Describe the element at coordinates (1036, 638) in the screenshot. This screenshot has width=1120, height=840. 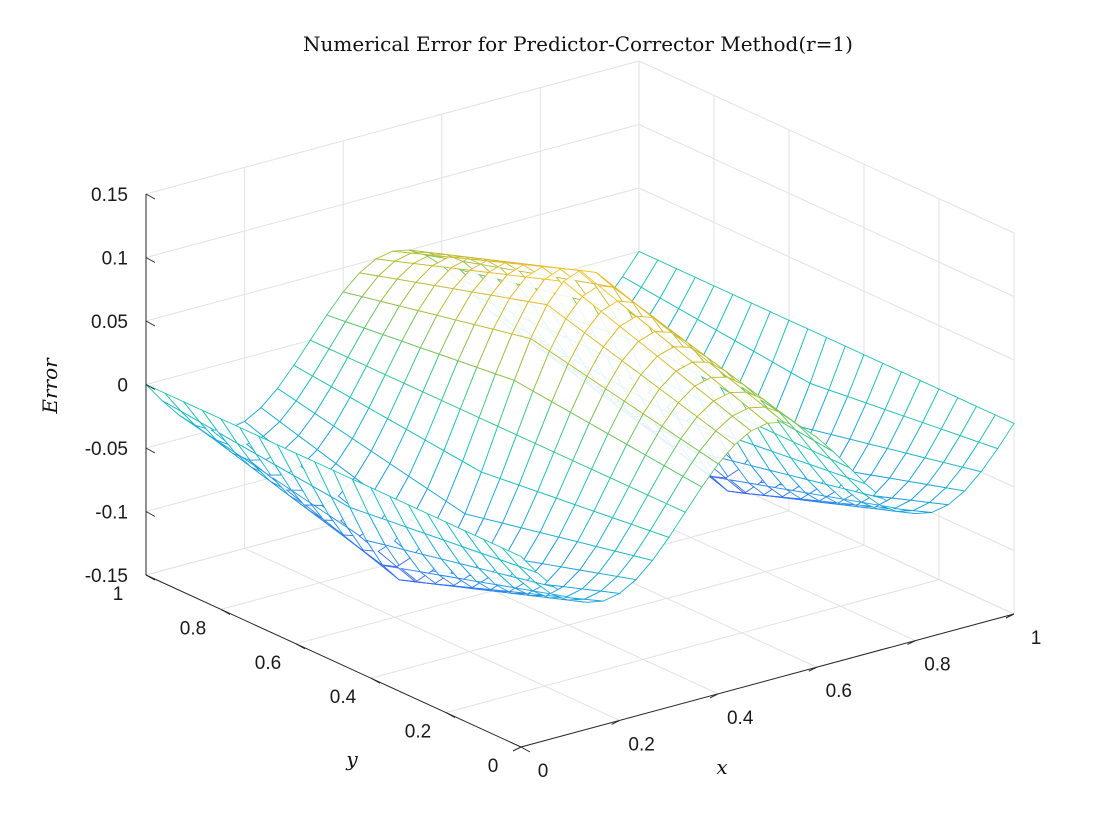
I see `x-tick-label: 1` at that location.